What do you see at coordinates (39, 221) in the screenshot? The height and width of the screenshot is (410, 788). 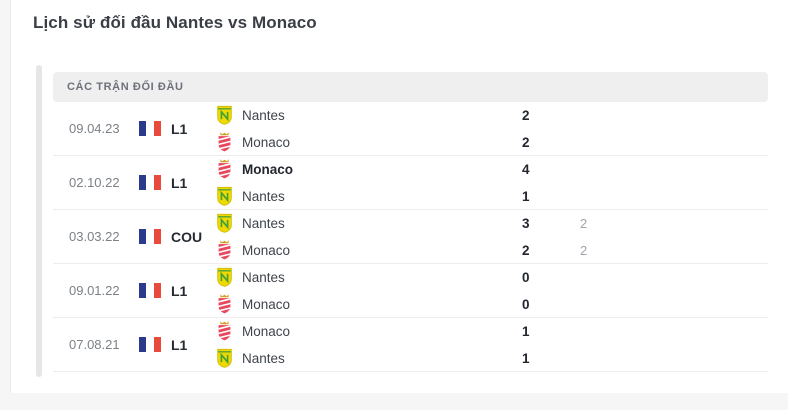 I see `panel-left-stripe` at bounding box center [39, 221].